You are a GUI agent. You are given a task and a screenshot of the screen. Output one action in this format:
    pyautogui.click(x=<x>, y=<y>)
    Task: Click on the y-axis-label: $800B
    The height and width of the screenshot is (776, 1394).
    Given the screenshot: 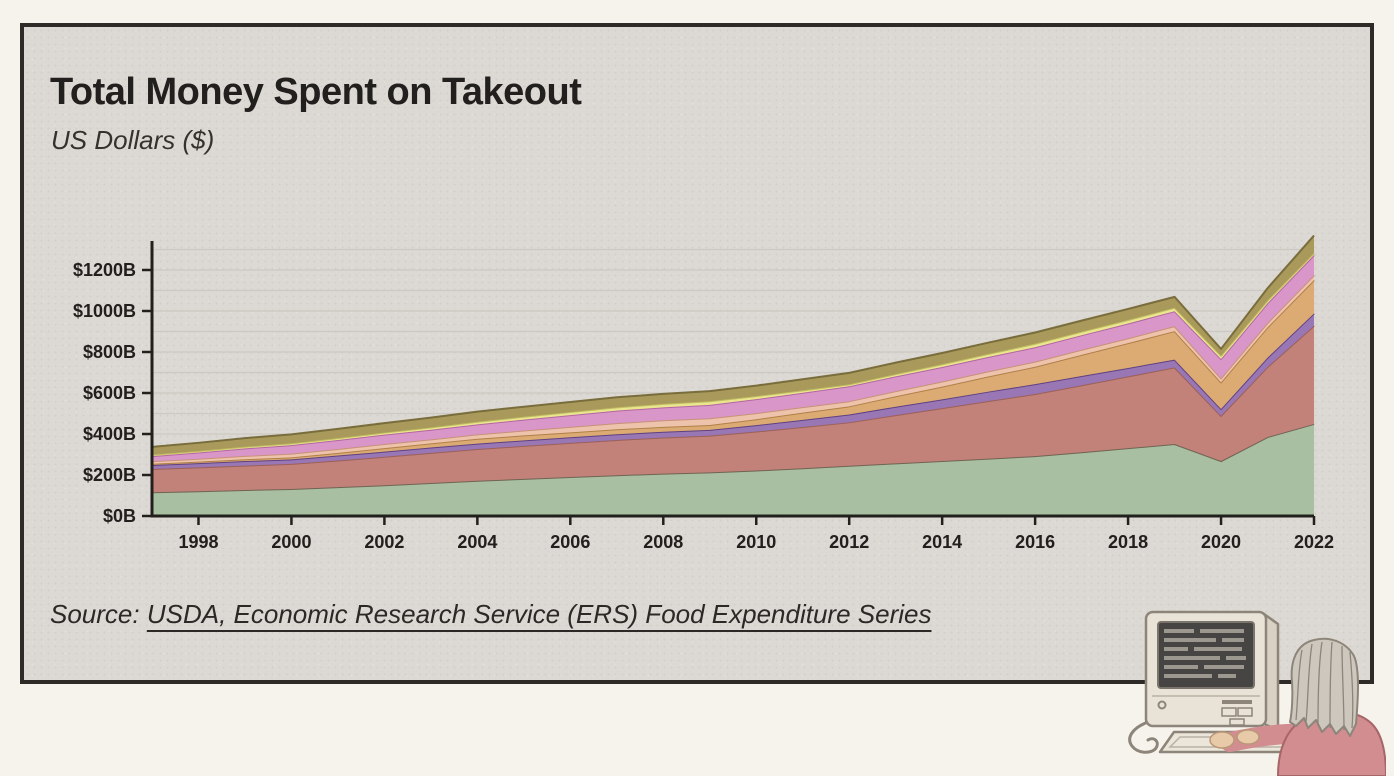 What is the action you would take?
    pyautogui.click(x=109, y=352)
    